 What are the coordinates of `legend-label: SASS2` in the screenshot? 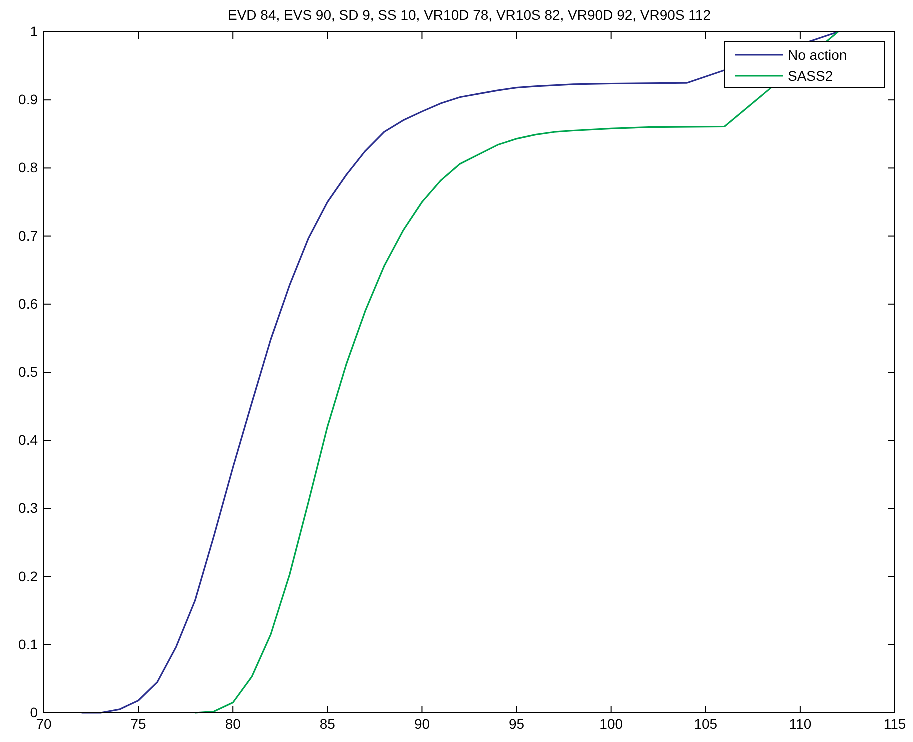 It's located at (811, 76).